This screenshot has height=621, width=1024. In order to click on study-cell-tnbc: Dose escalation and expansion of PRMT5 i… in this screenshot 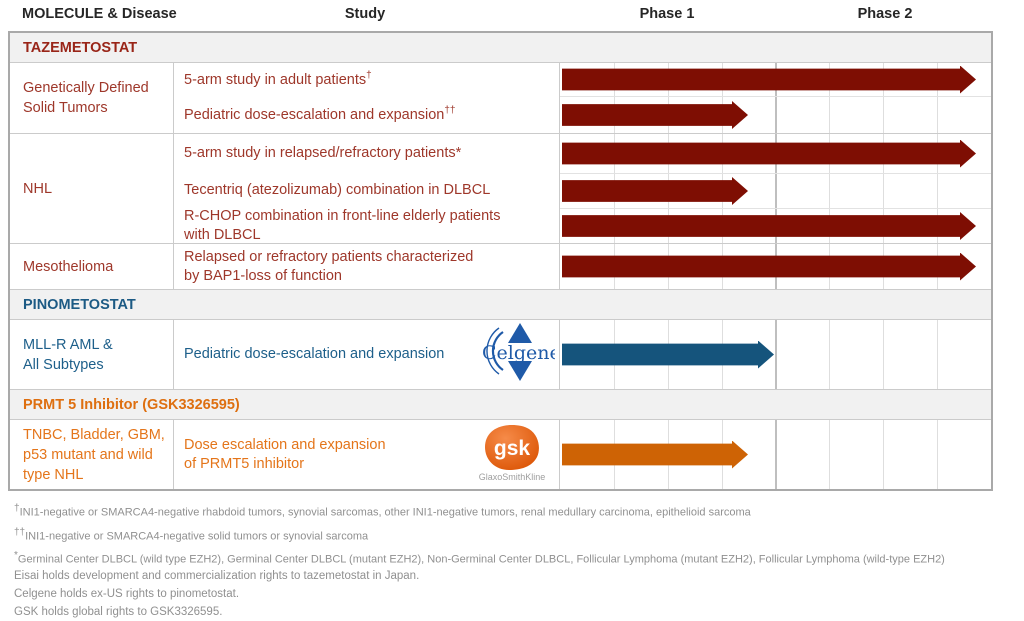, I will do `click(367, 454)`.